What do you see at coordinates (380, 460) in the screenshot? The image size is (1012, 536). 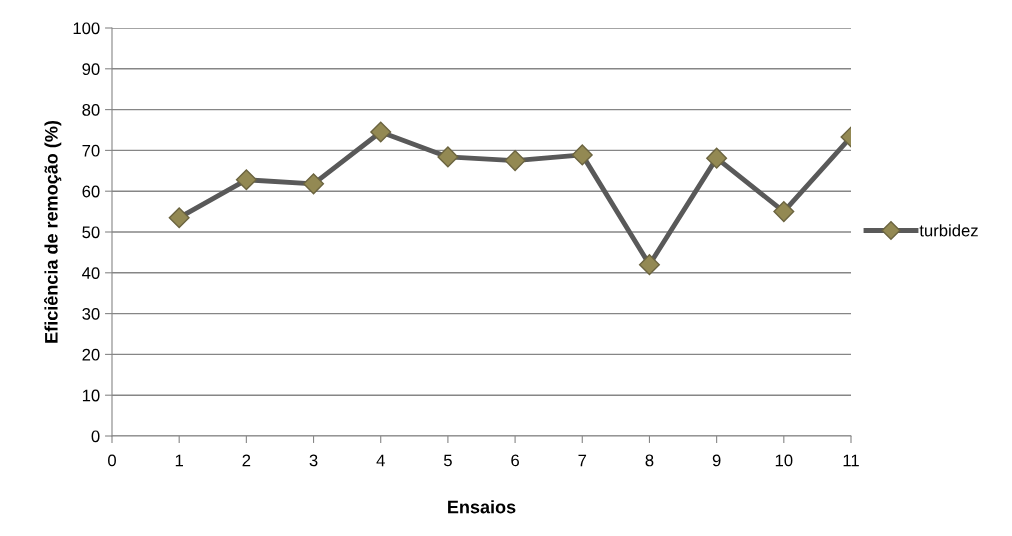 I see `x-tick-label: 4` at bounding box center [380, 460].